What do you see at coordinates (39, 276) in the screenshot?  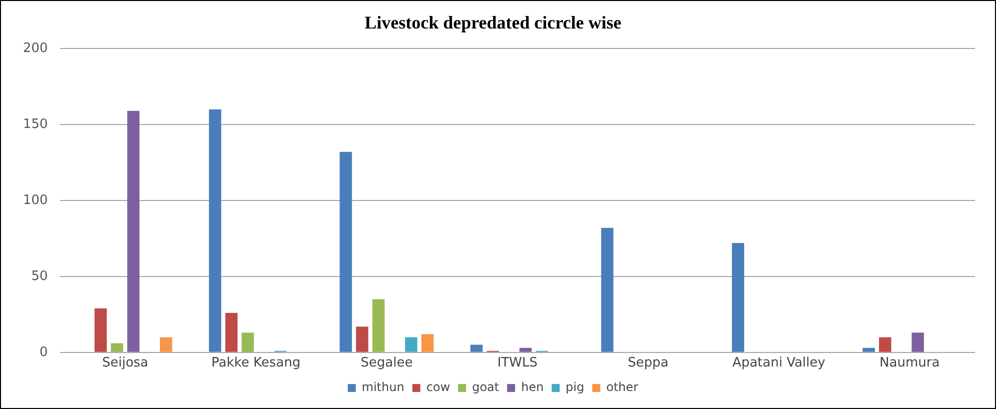 I see `y-tick-label: 50` at bounding box center [39, 276].